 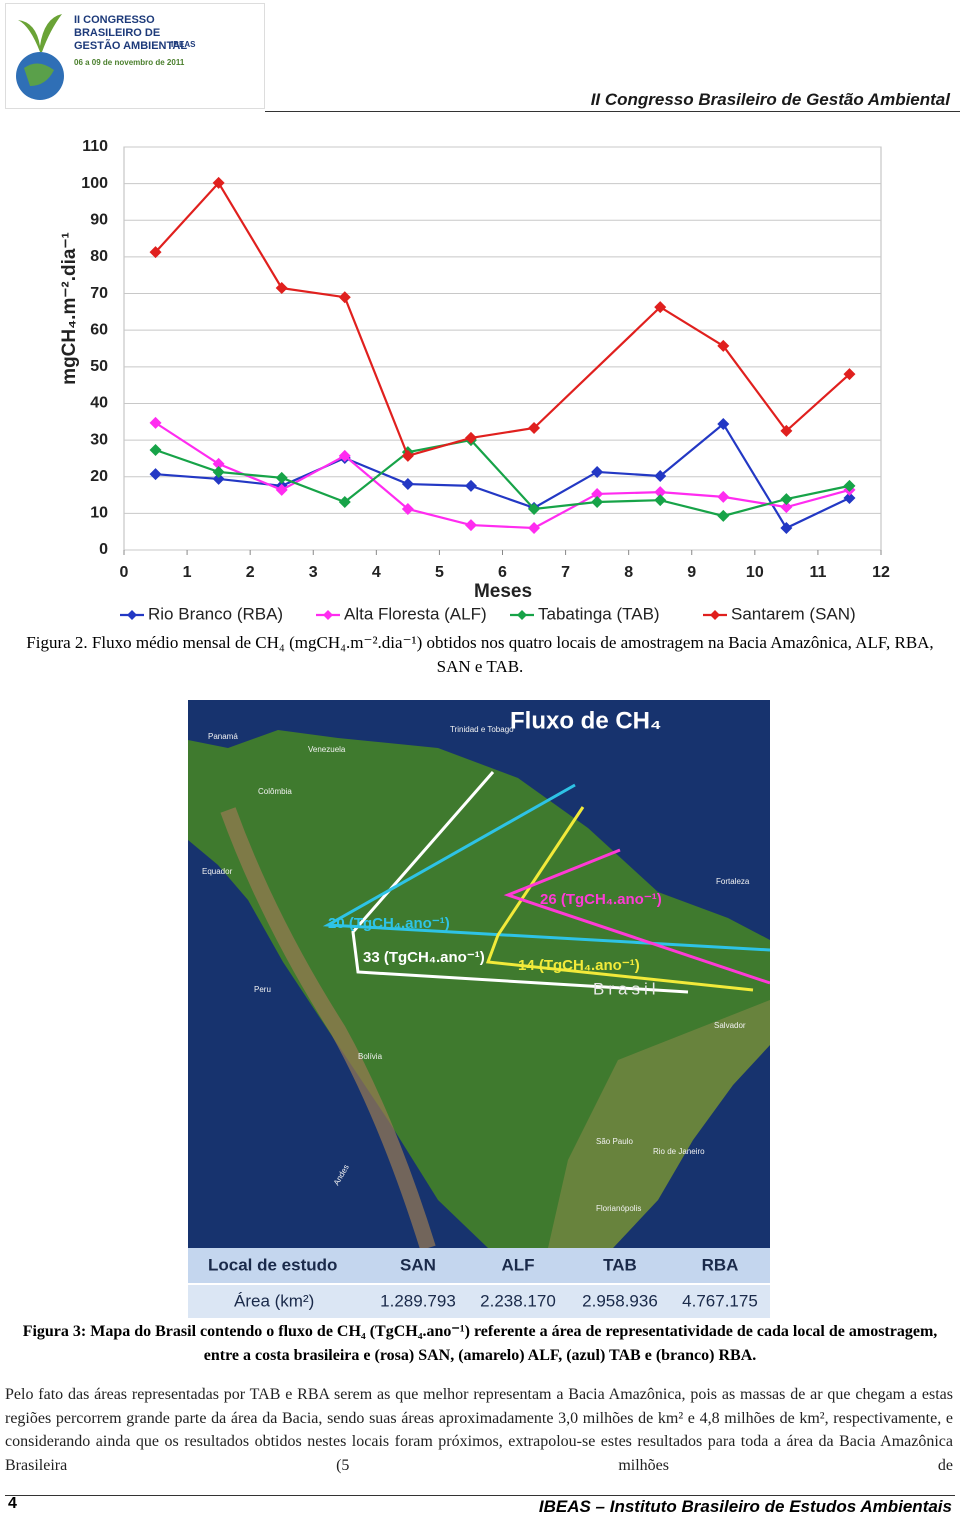 What do you see at coordinates (503, 591) in the screenshot?
I see `x-axis-label: Meses` at bounding box center [503, 591].